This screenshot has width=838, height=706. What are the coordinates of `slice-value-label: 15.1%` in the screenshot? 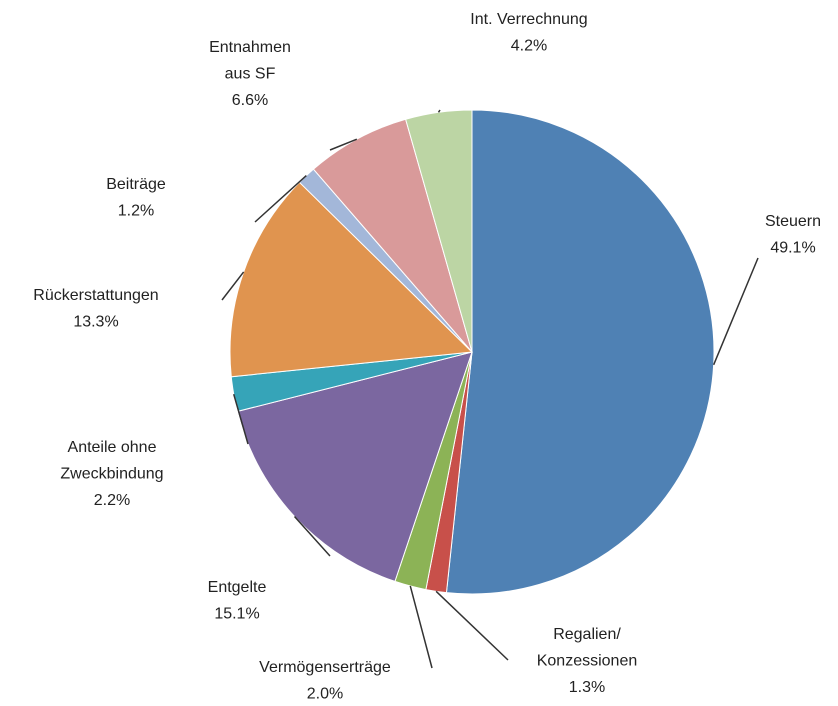 It's located at (236, 614).